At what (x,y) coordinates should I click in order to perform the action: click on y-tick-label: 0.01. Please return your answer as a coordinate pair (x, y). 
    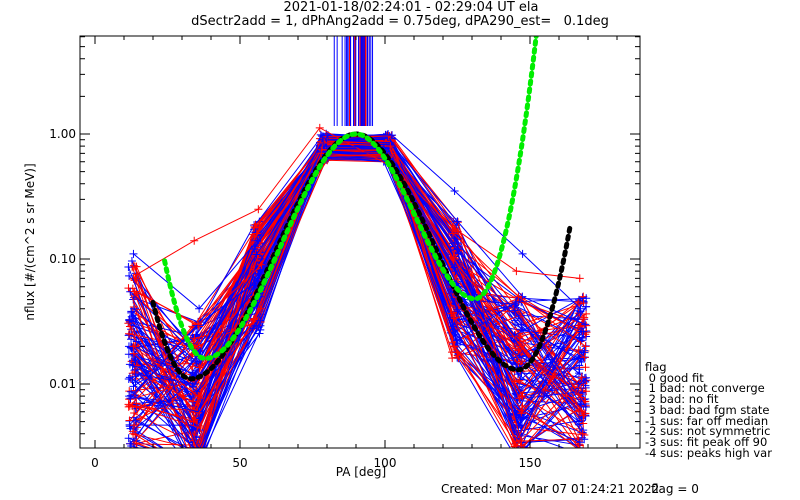
    Looking at the image, I should click on (62, 384).